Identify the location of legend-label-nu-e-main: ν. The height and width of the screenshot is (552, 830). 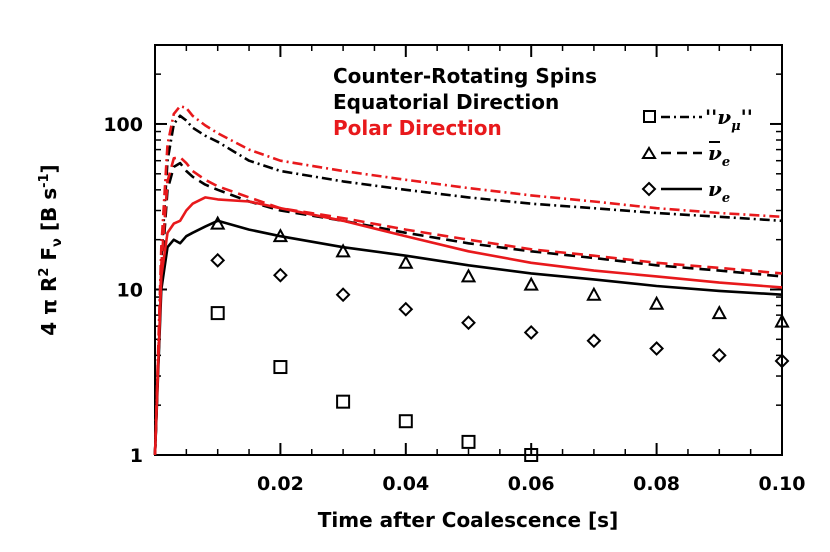
(715, 189).